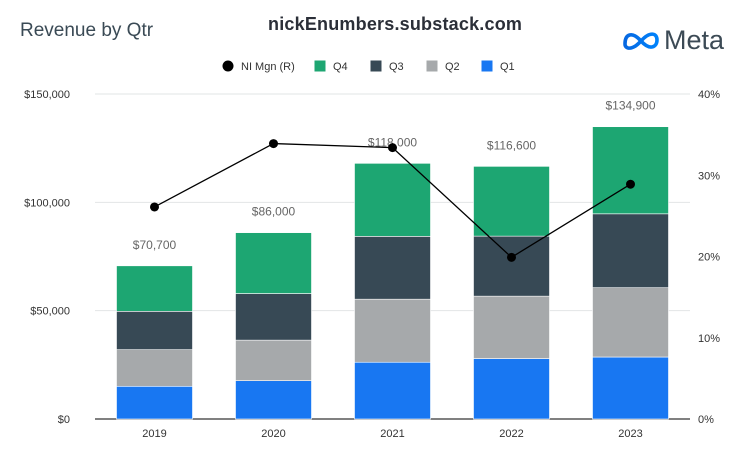  I want to click on y-right-tick-label: 0%, so click(706, 420).